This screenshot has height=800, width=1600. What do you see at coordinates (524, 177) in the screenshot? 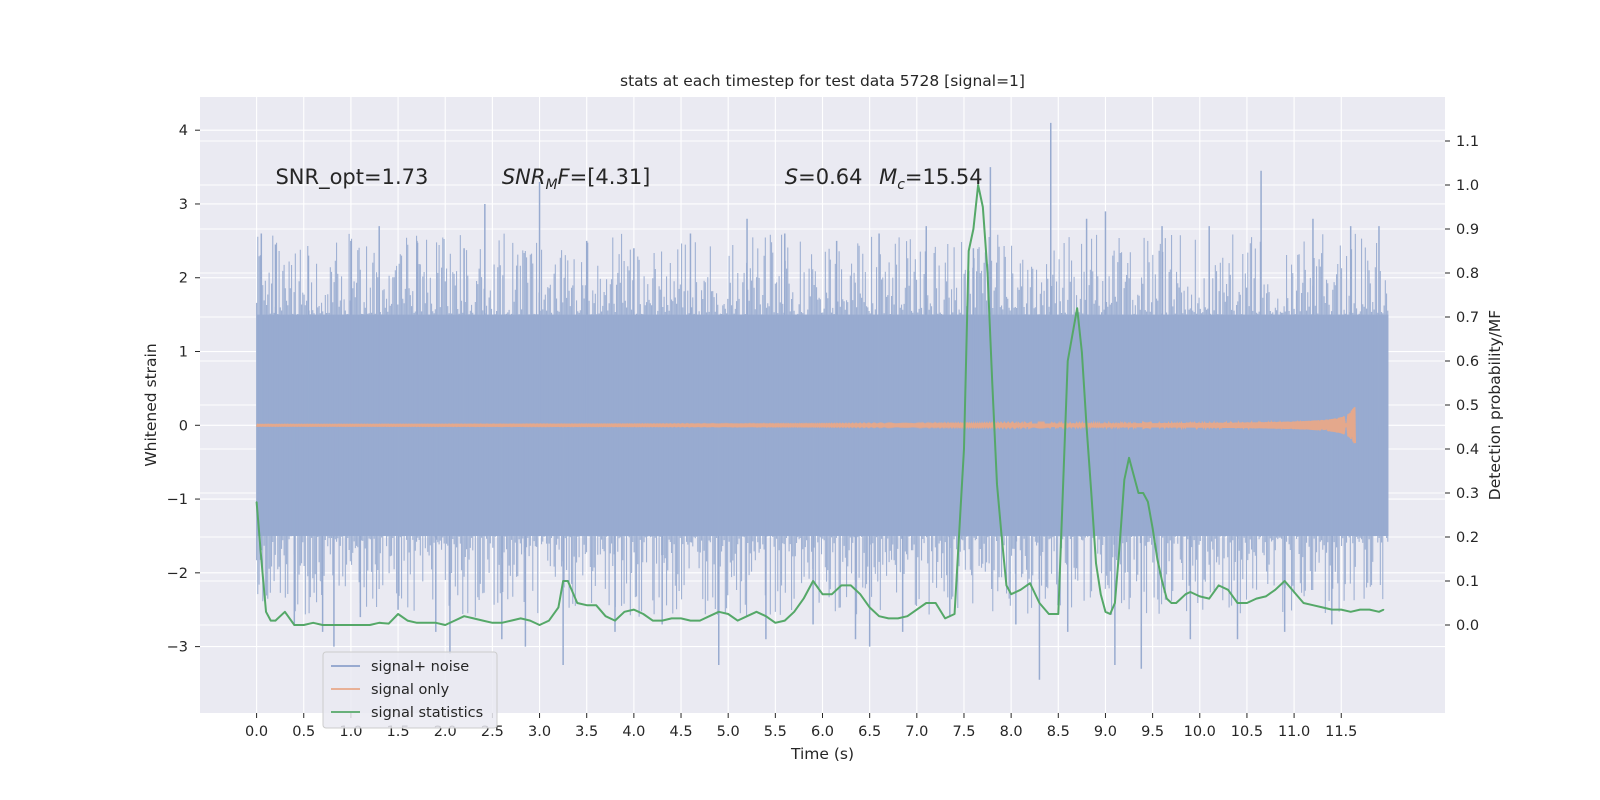
I see `annotation-part: SNR` at bounding box center [524, 177].